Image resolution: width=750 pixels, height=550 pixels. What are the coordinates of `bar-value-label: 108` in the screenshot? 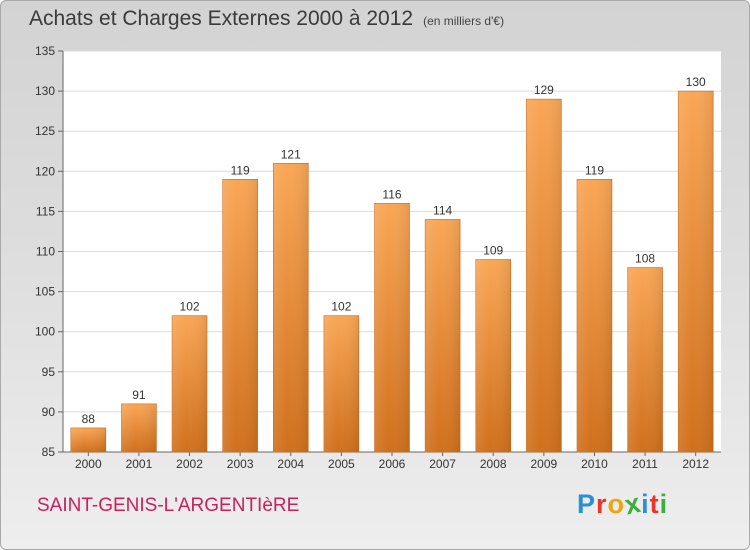 It's located at (645, 259).